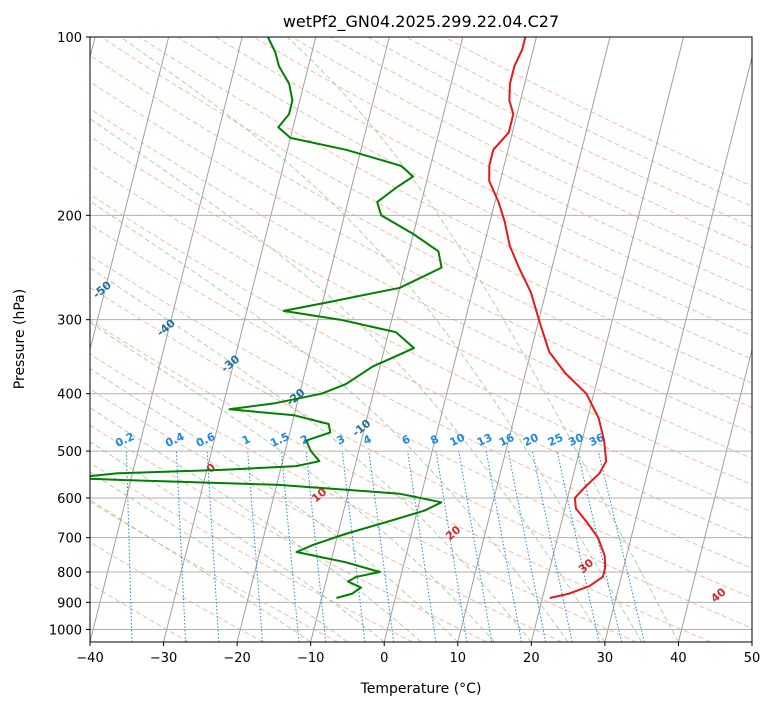  Describe the element at coordinates (421, 22) in the screenshot. I see `chart-title: wetPf2_GN04.2025.299.22.04.C27` at that location.